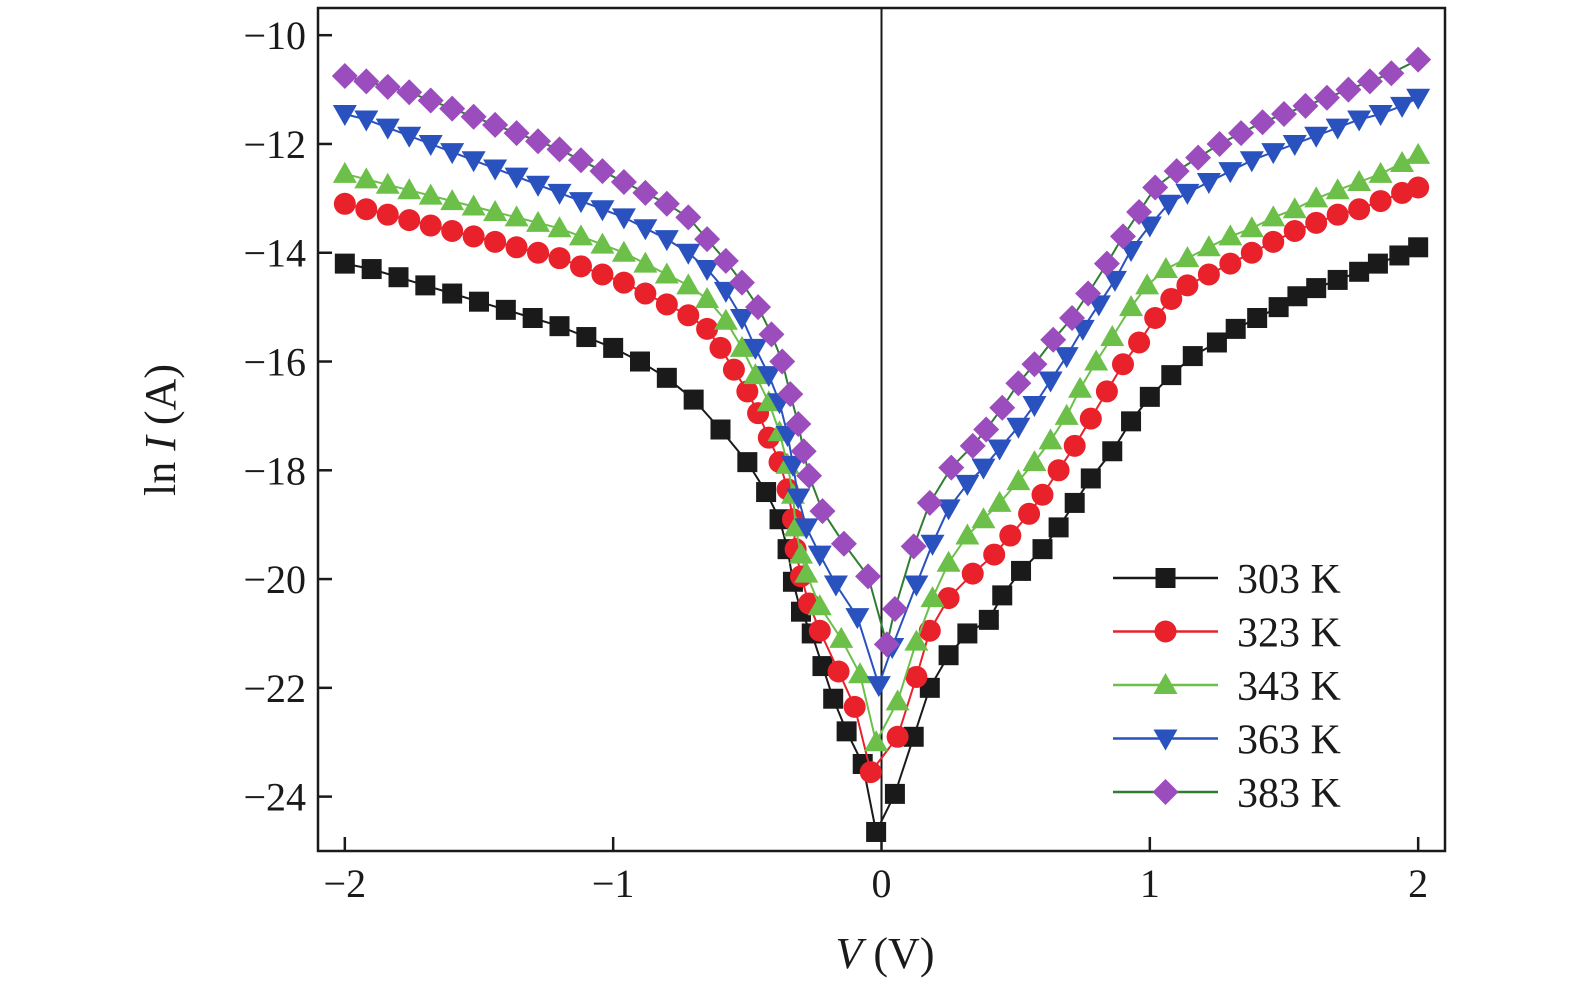  I want to click on legend-item: 323 K, so click(1227, 634).